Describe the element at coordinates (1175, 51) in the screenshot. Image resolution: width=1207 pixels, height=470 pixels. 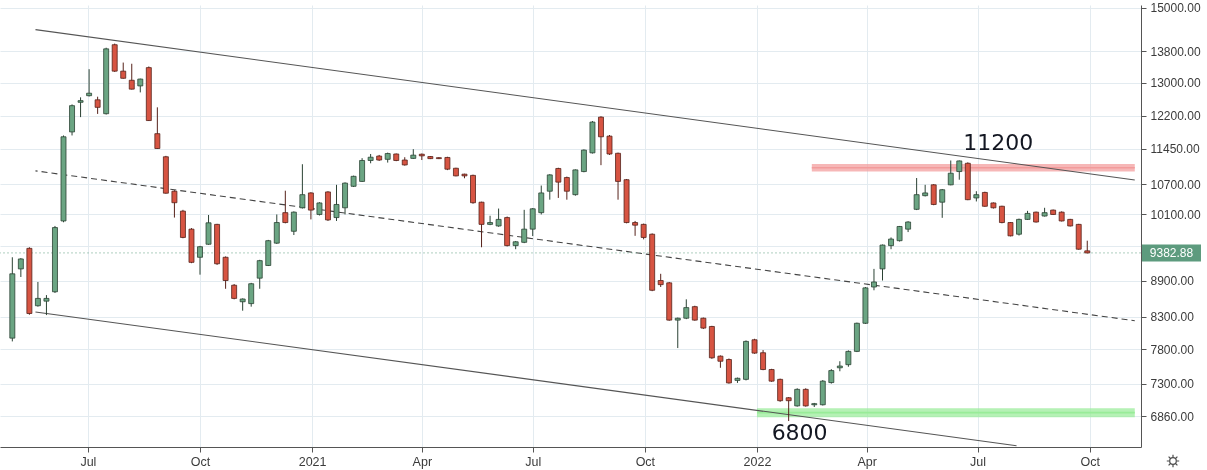
I see `y-tick-label: 13800.00` at that location.